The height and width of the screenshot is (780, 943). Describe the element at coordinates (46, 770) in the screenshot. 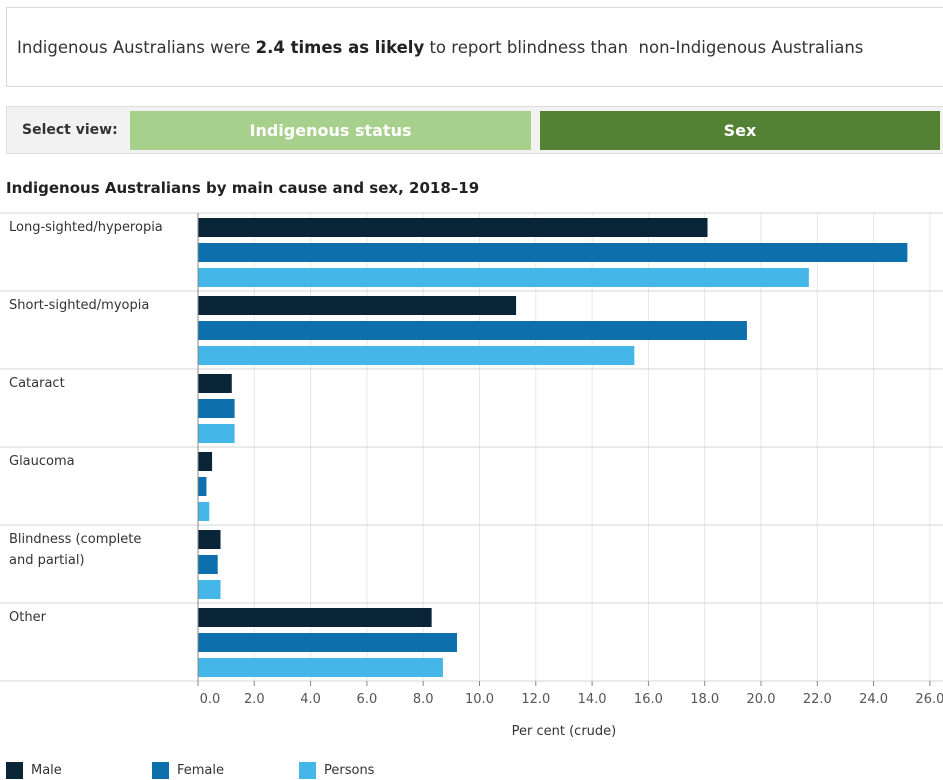

I see `legend-label-male: Male` at that location.